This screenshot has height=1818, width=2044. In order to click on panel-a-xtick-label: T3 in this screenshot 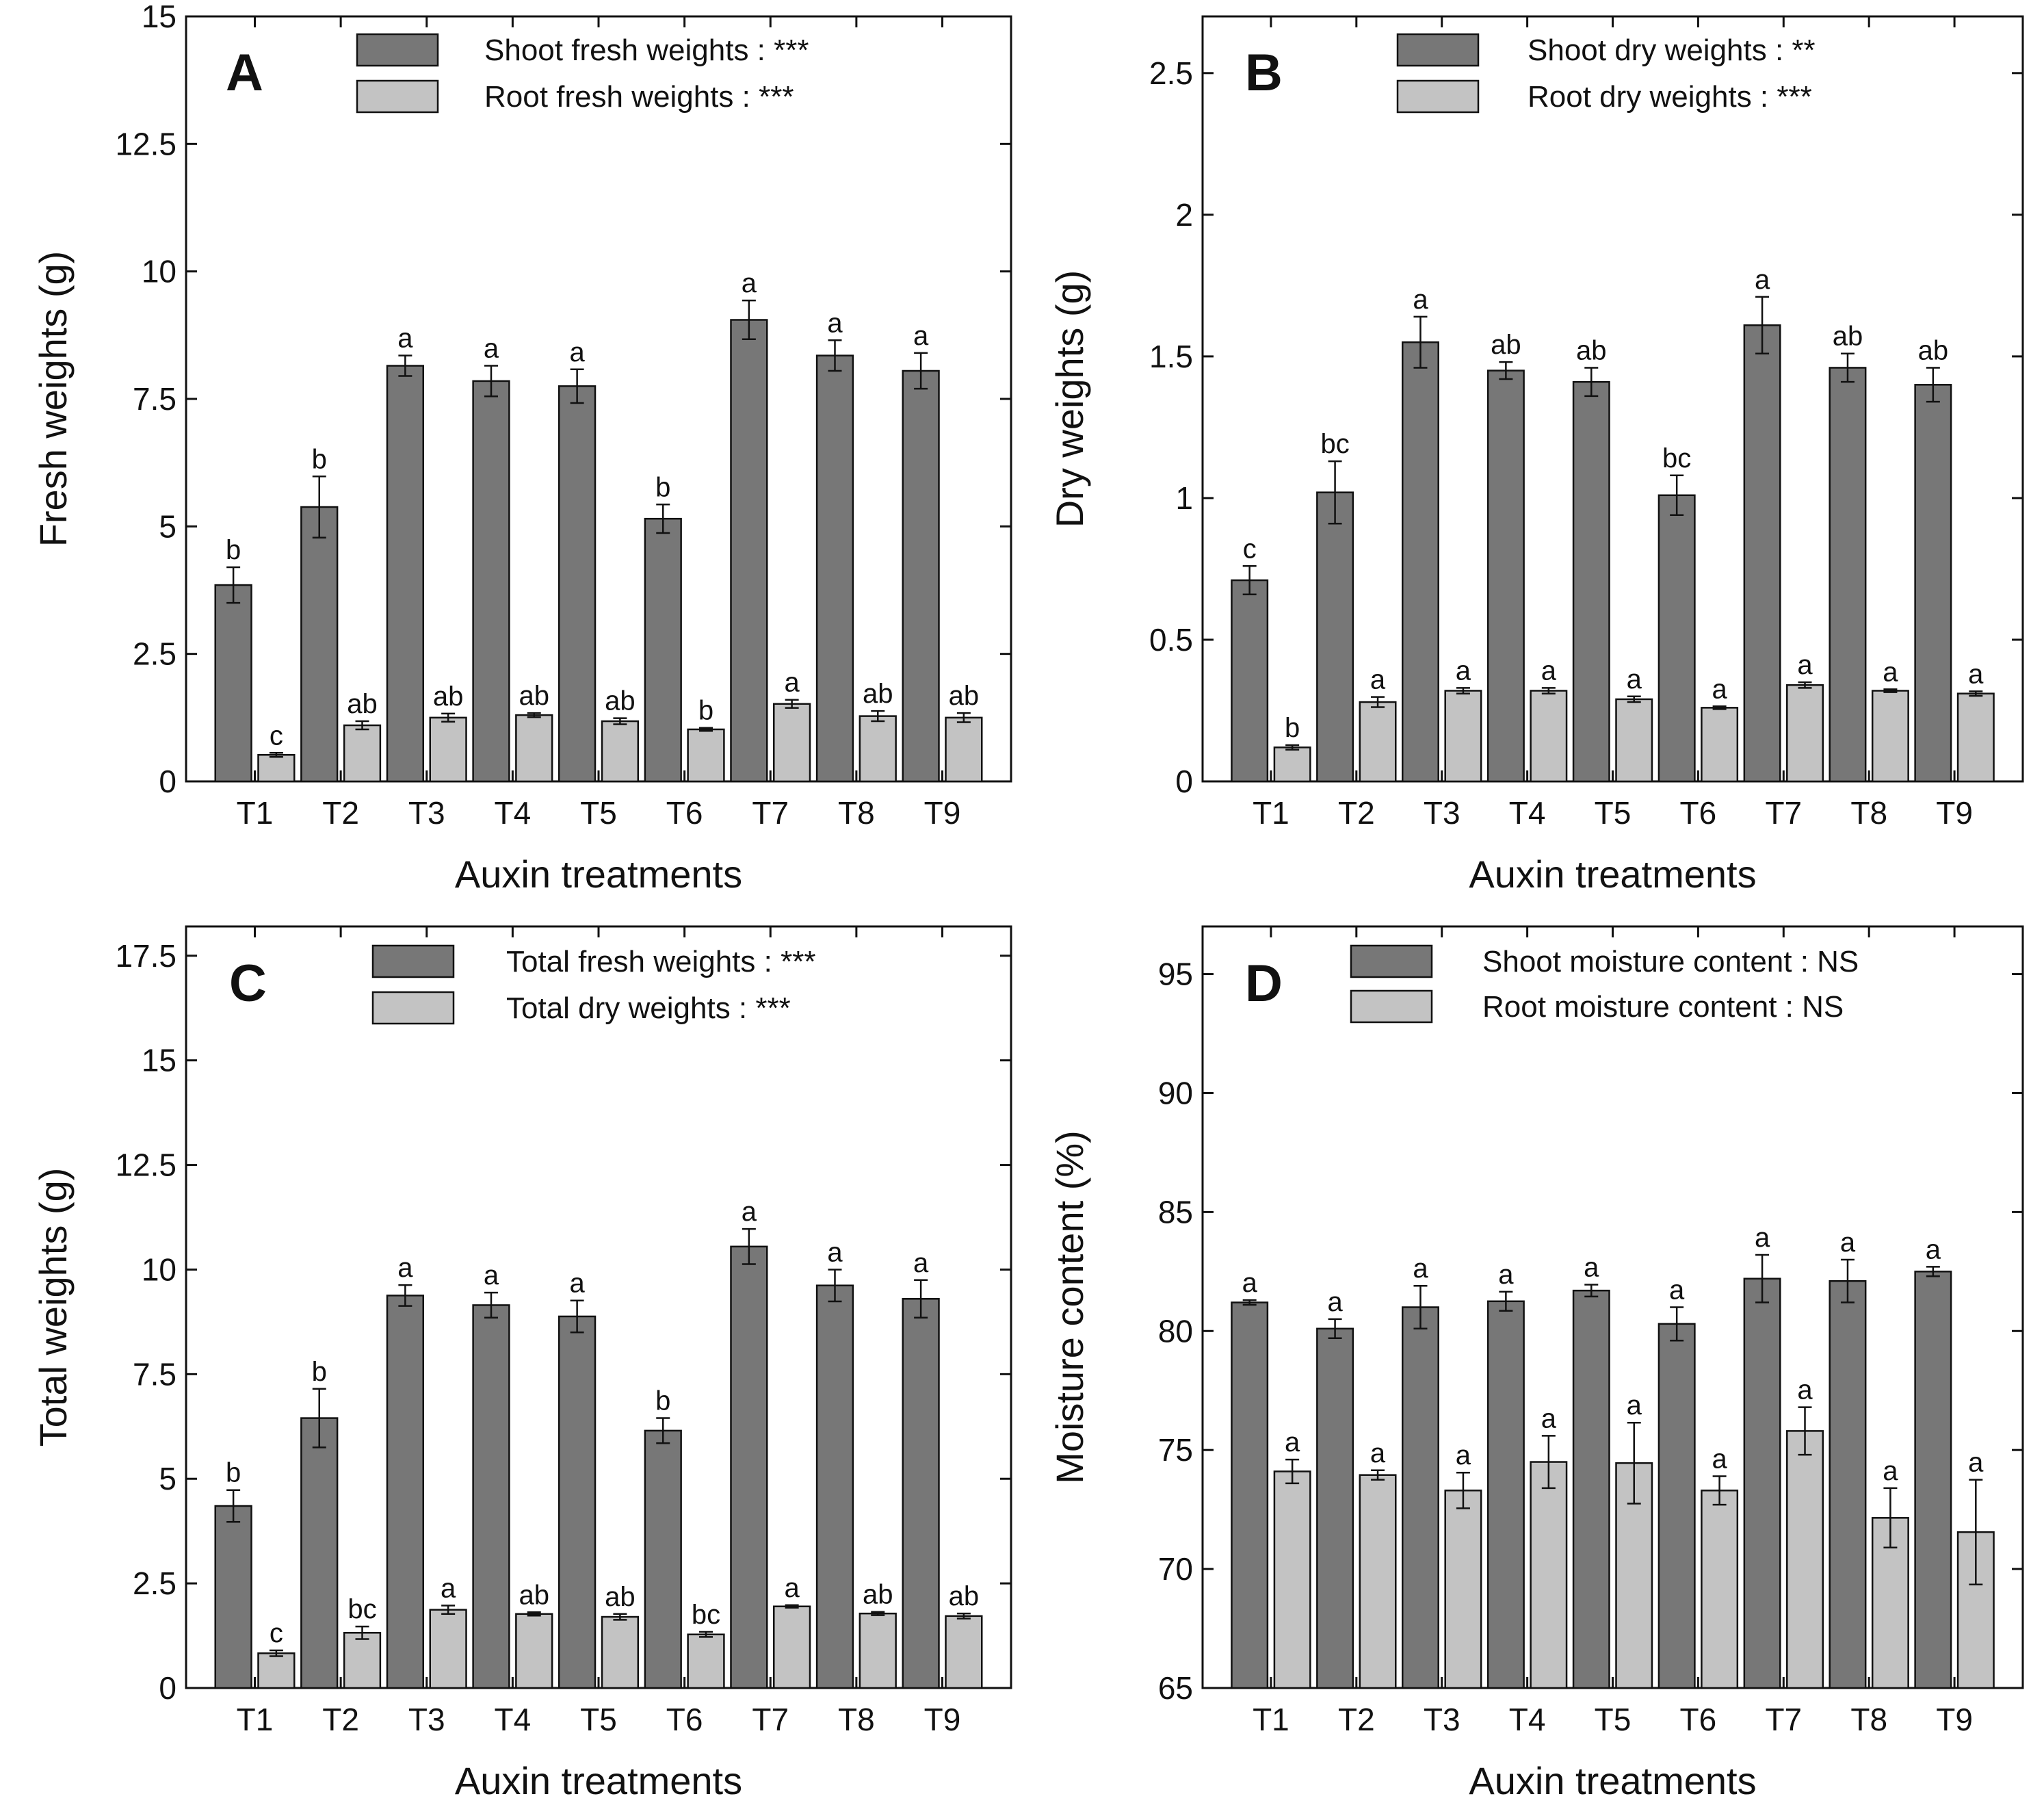, I will do `click(426, 813)`.